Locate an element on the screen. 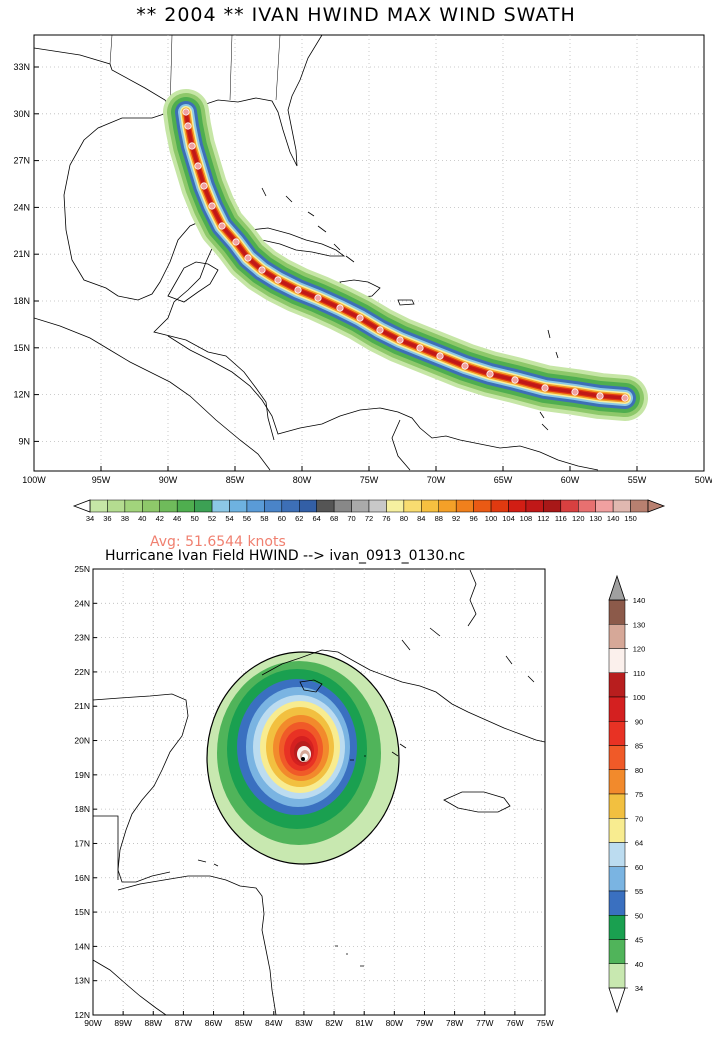 The width and height of the screenshot is (712, 1037). map1-lat-label: 24N is located at coordinates (21, 207).